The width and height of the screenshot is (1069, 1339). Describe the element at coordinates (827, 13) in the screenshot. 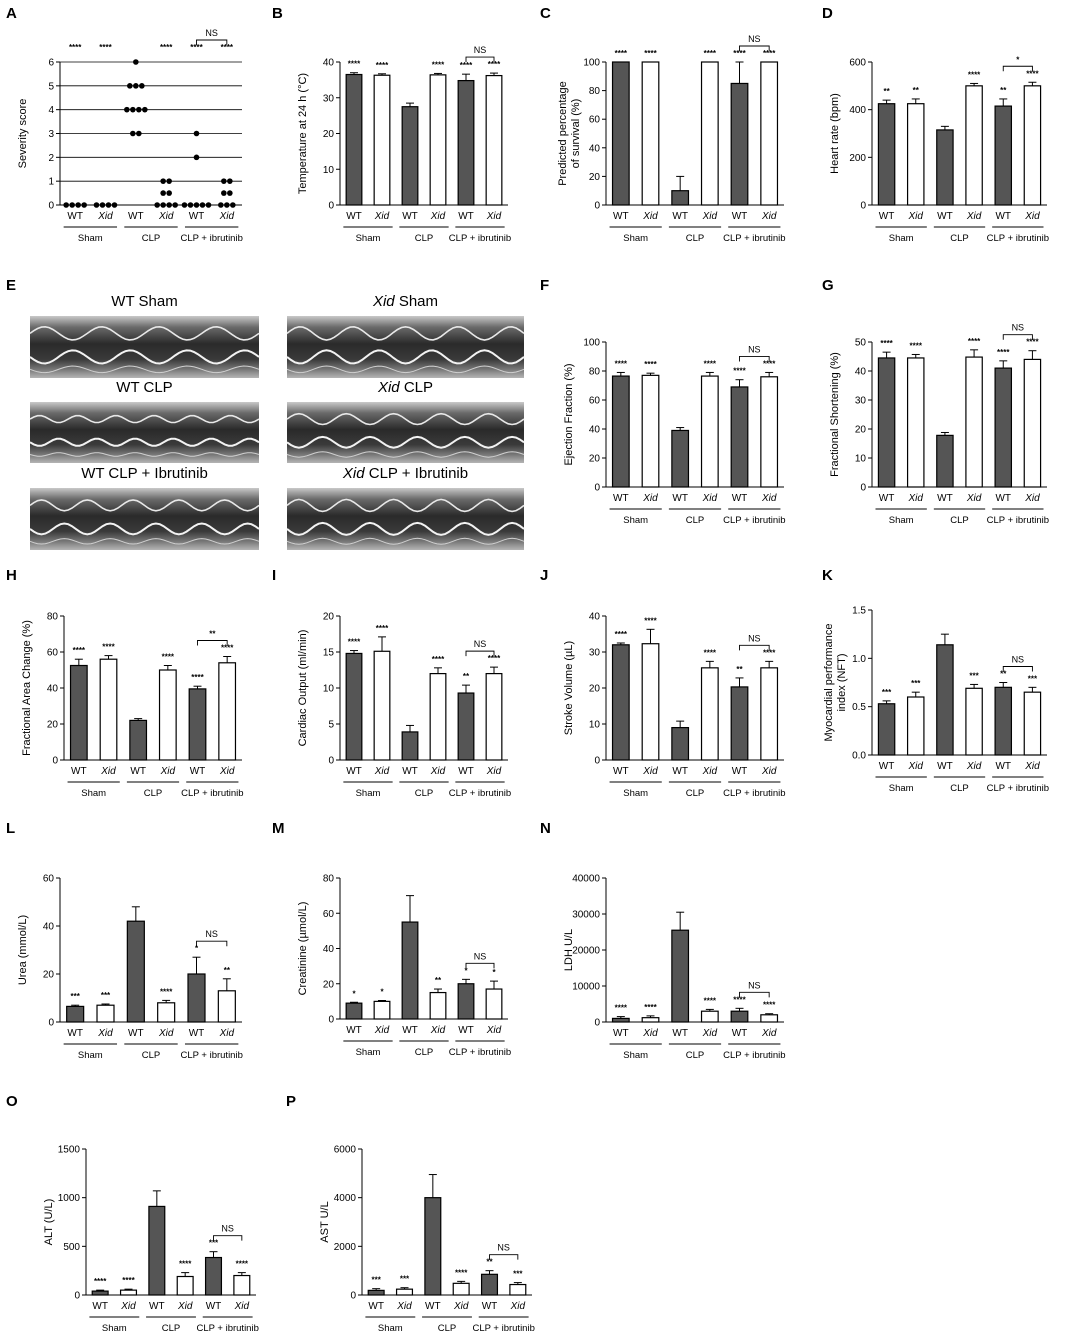

I see `panel-letter: D` at that location.